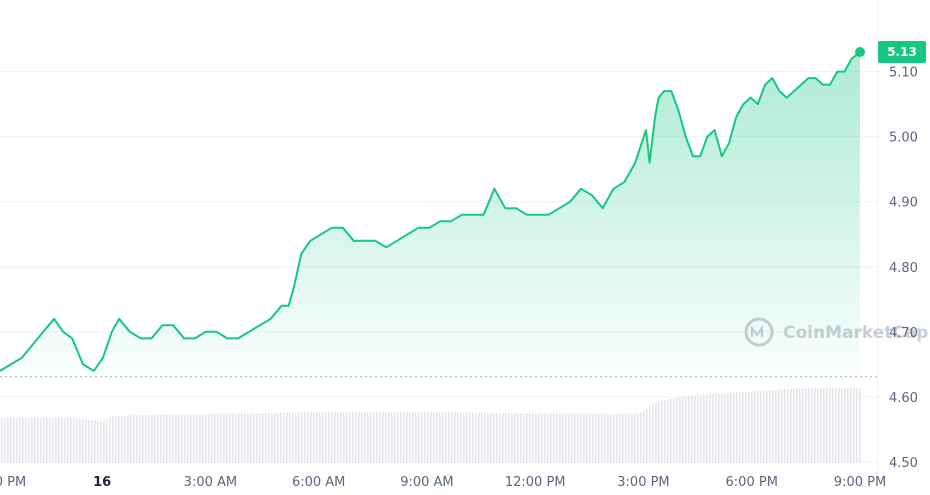 The width and height of the screenshot is (930, 495). What do you see at coordinates (643, 482) in the screenshot?
I see `x-tick-label: 3:00 PM` at bounding box center [643, 482].